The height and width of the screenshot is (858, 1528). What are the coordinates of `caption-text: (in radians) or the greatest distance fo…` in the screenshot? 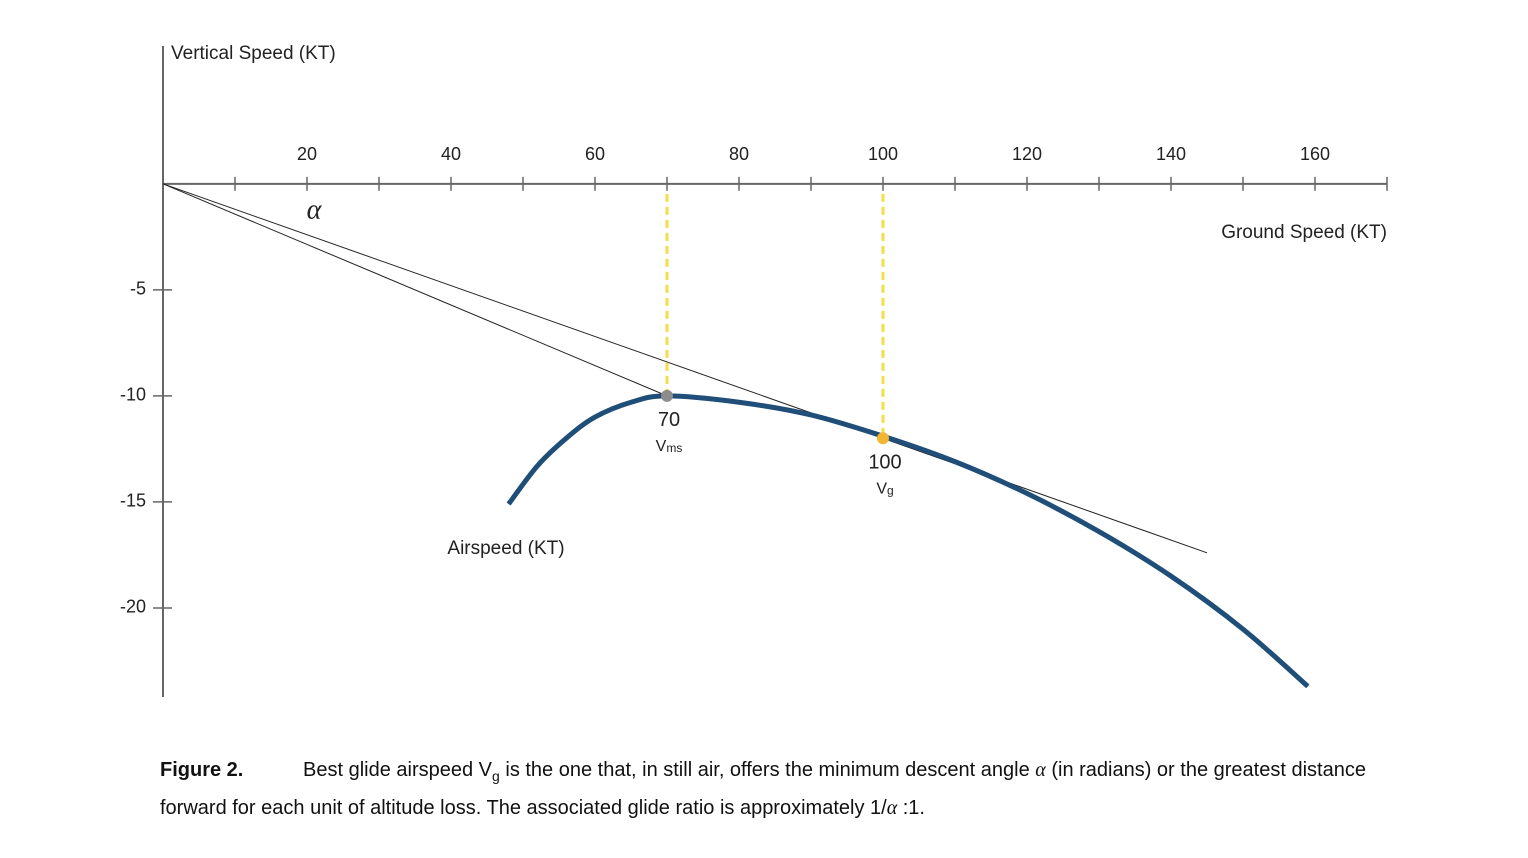 It's located at (763, 789).